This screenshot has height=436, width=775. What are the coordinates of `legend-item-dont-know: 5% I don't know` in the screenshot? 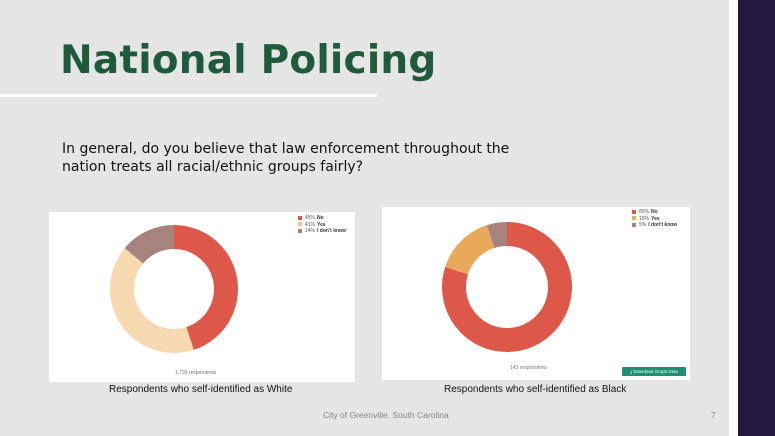 It's located at (654, 225).